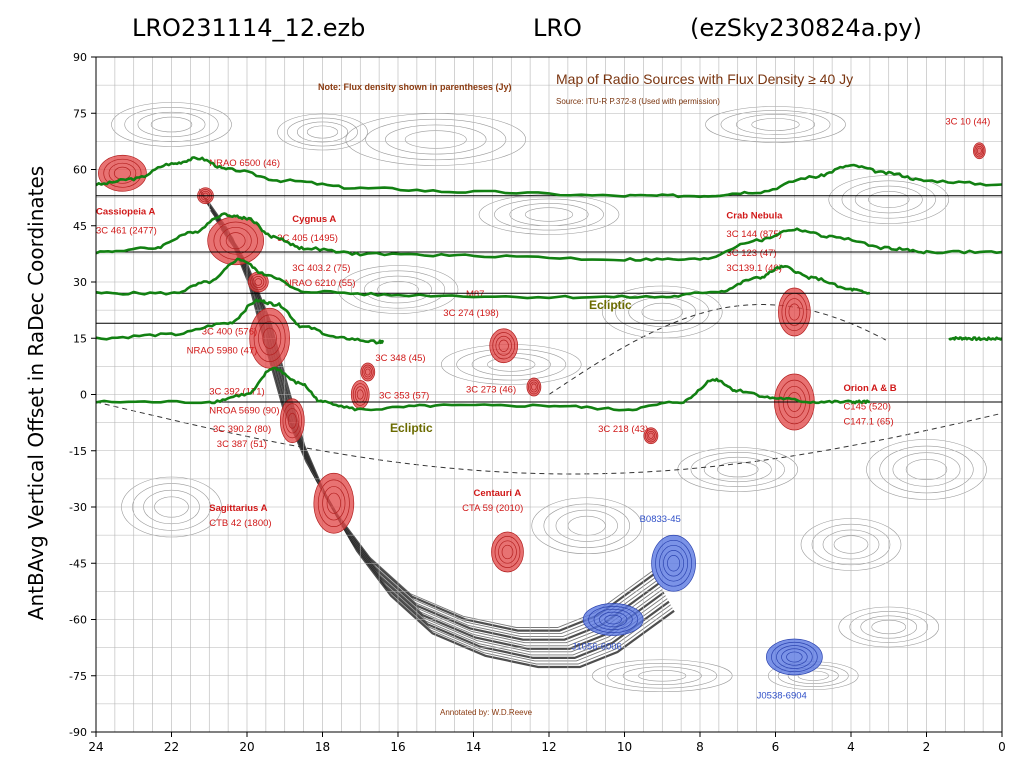 The height and width of the screenshot is (781, 1024). What do you see at coordinates (78, 451) in the screenshot?
I see `y-tick-label: -15` at bounding box center [78, 451].